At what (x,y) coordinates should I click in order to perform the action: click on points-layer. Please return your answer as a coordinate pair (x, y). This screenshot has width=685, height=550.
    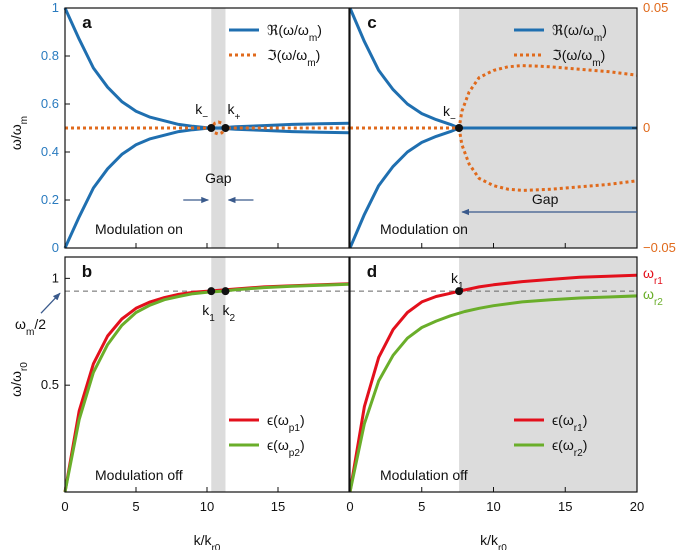
    Looking at the image, I should click on (335, 210).